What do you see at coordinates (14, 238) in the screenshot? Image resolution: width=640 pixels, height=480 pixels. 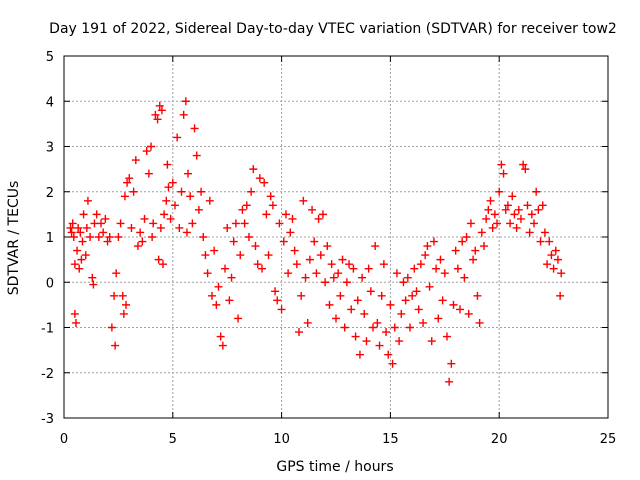 I see `y-axis-label: SDTVAR / TECUs` at bounding box center [14, 238].